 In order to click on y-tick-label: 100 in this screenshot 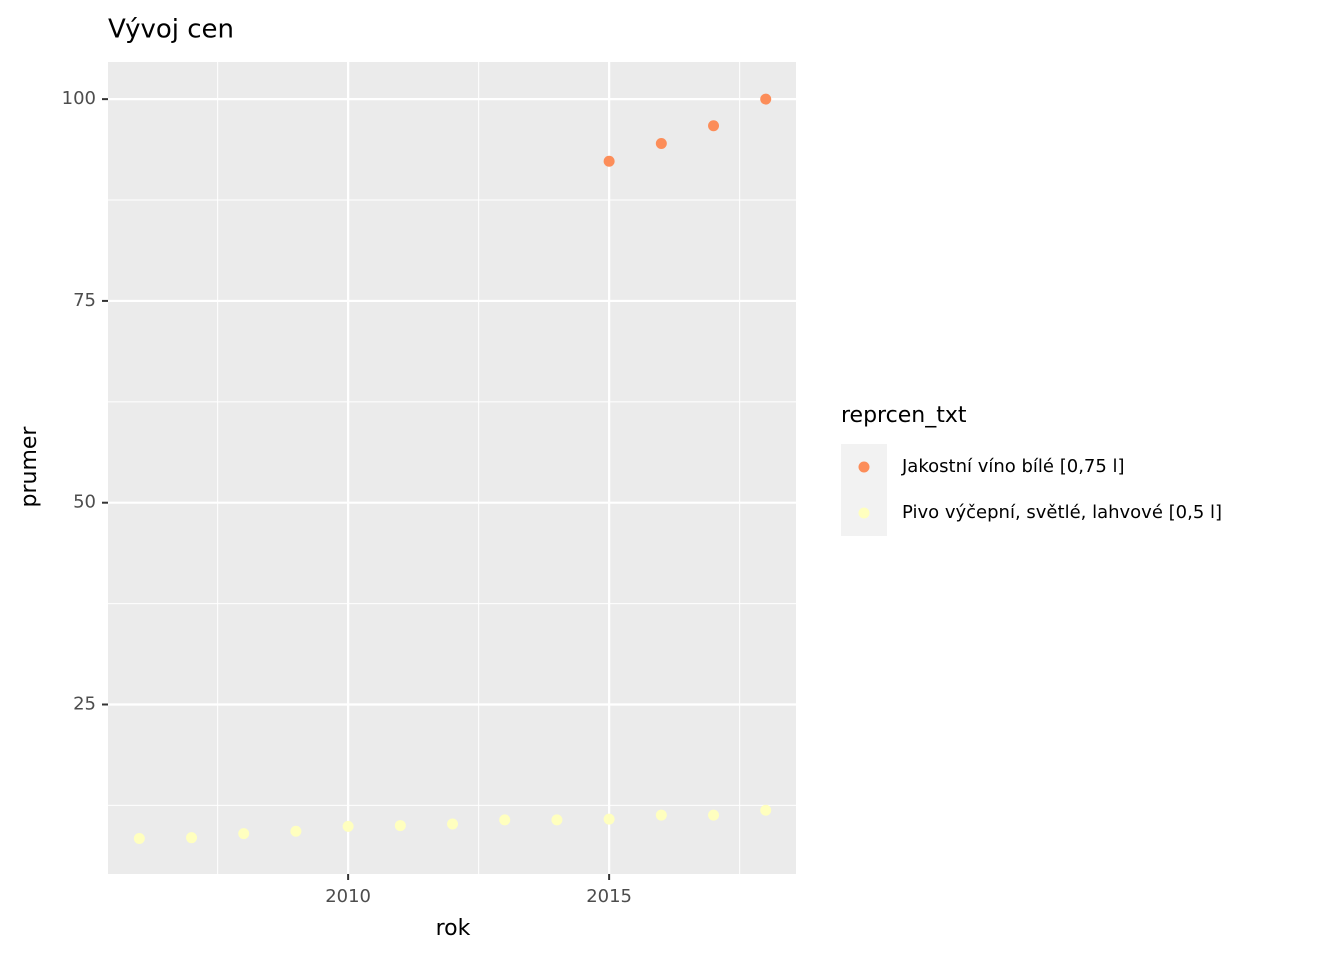, I will do `click(79, 98)`.